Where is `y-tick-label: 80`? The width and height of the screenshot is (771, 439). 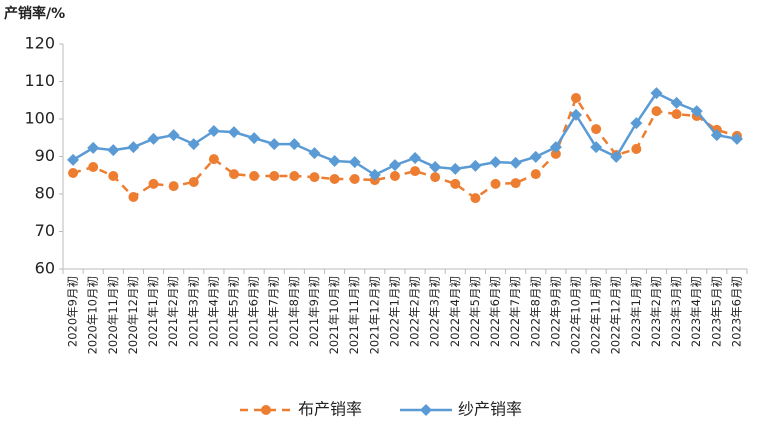
y-tick-label: 80 is located at coordinates (45, 193).